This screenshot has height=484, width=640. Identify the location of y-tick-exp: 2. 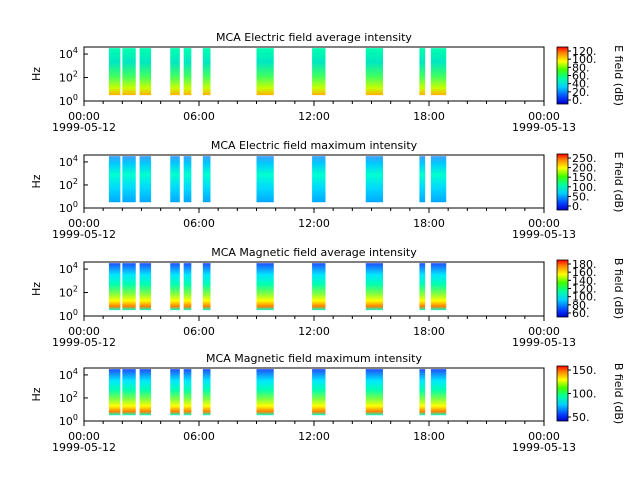
(75, 394).